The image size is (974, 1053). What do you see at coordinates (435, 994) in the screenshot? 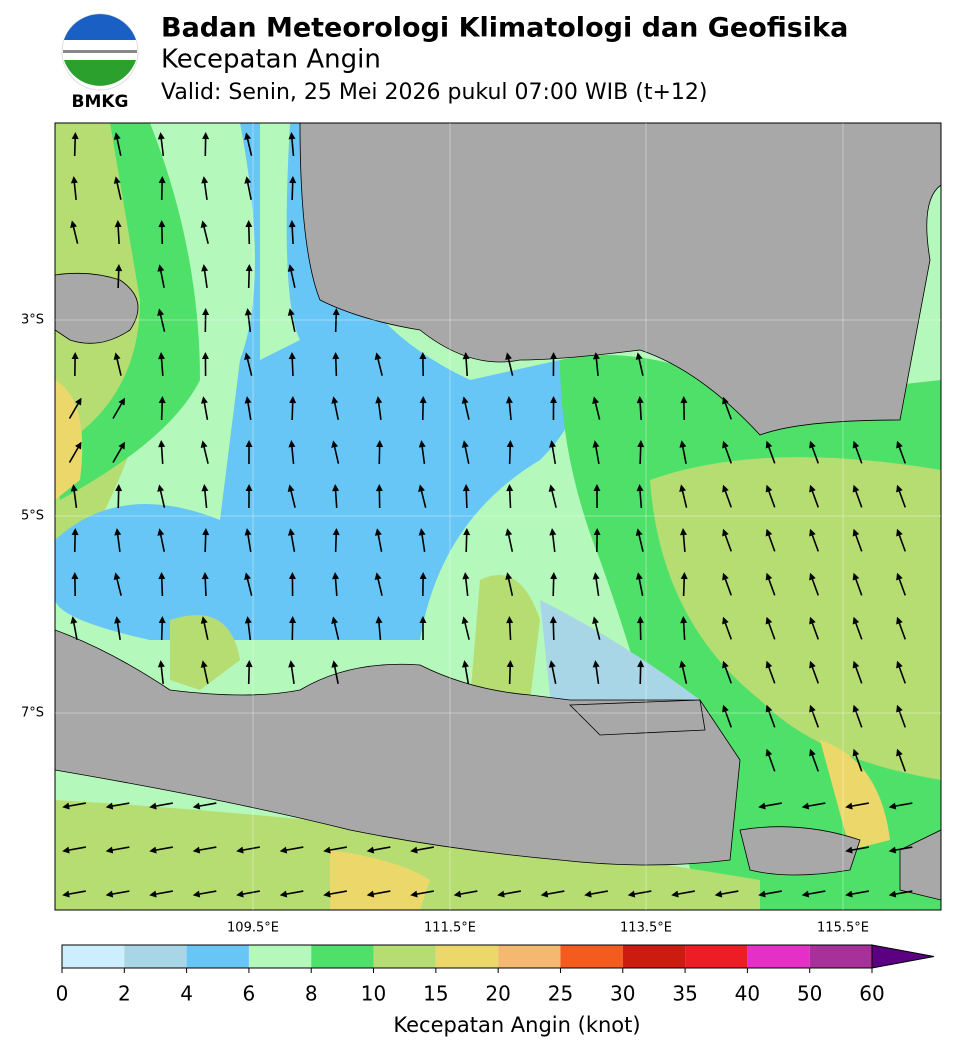
I see `colorbar-tick-label: 15` at bounding box center [435, 994].